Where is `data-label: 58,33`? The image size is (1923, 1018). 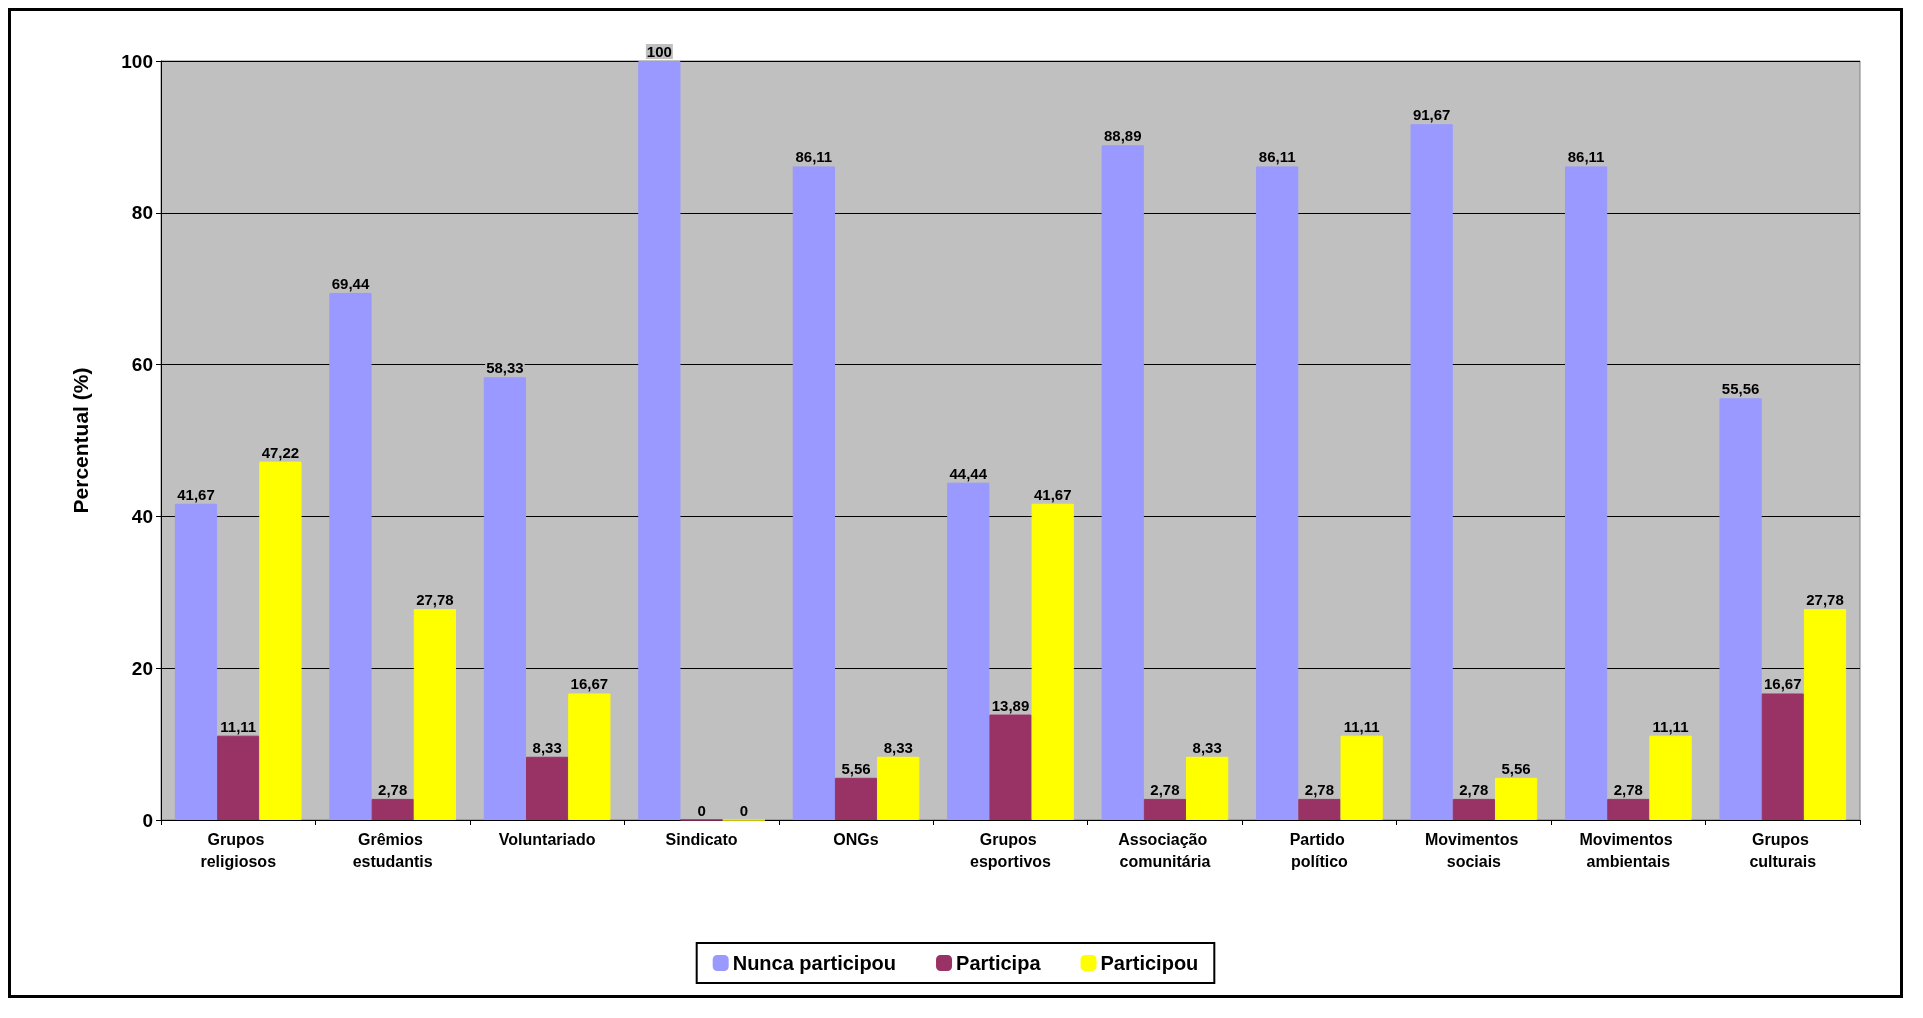
data-label: 58,33 is located at coordinates (505, 368).